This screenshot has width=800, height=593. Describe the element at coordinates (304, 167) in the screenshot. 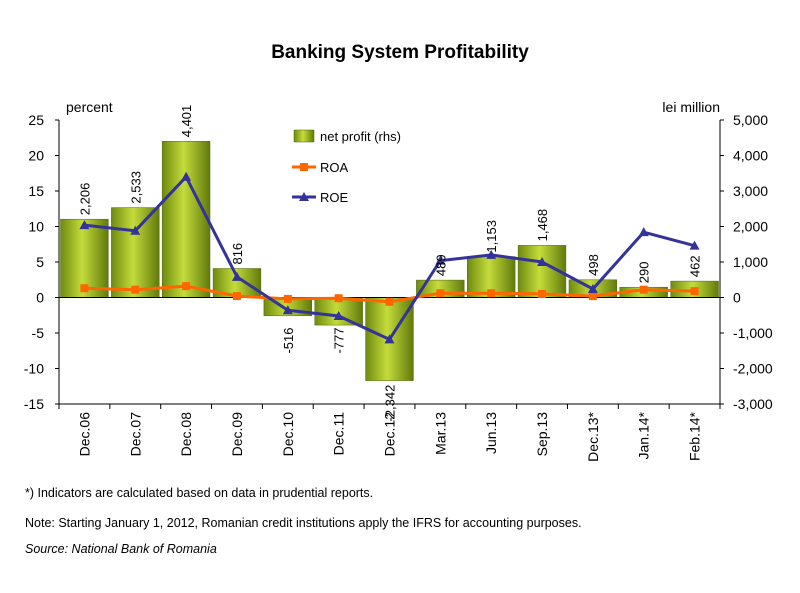

I see `legend-roa-marker` at that location.